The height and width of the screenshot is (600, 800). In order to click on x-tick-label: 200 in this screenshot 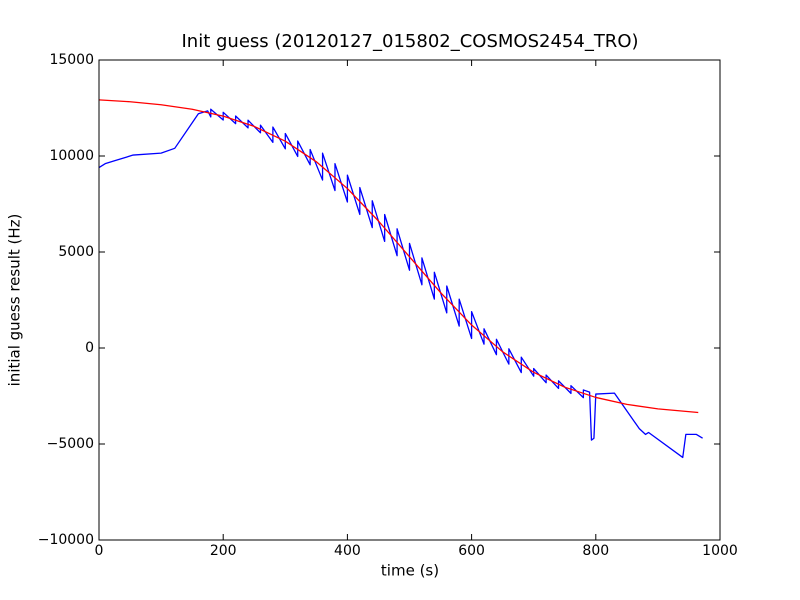, I will do `click(223, 551)`.